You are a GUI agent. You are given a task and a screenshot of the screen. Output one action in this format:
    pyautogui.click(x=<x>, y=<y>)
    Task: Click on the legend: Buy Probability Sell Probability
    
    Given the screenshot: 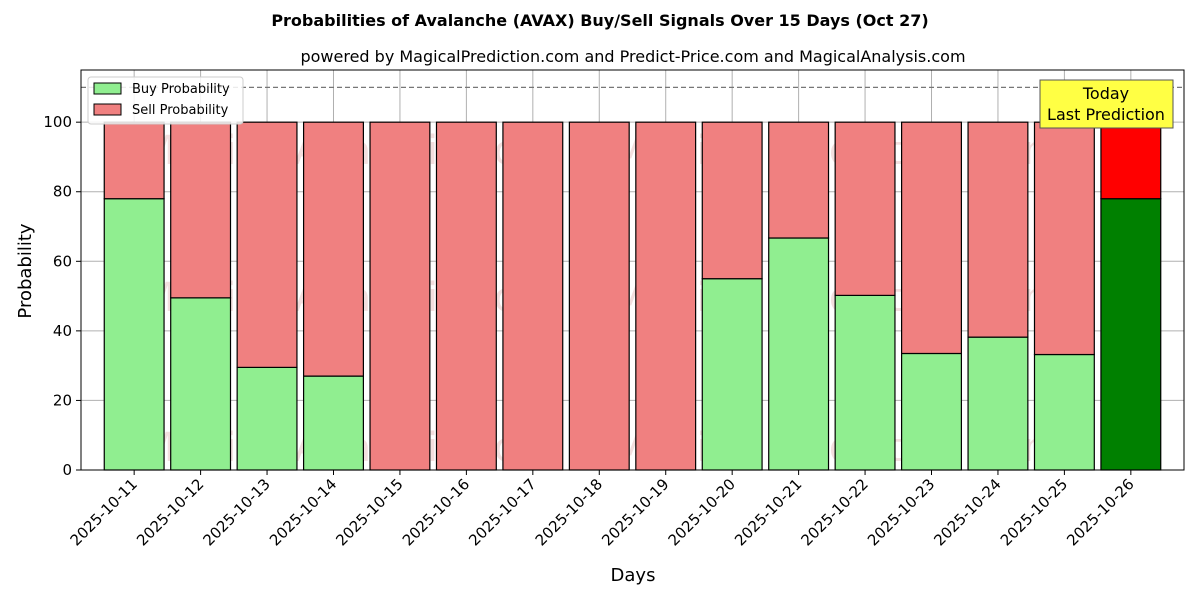 What is the action you would take?
    pyautogui.click(x=165, y=100)
    